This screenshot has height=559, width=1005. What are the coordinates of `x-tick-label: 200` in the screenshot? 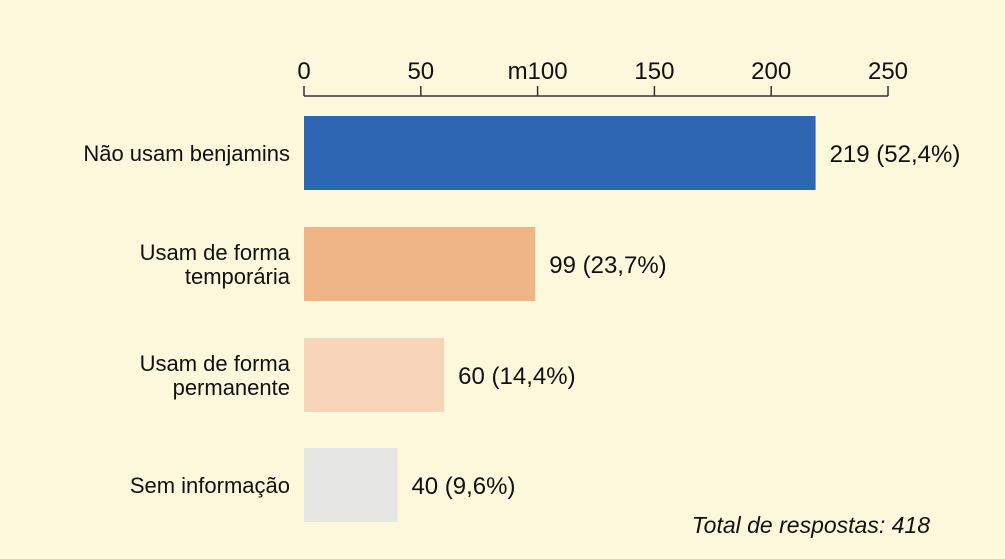 It's located at (771, 71).